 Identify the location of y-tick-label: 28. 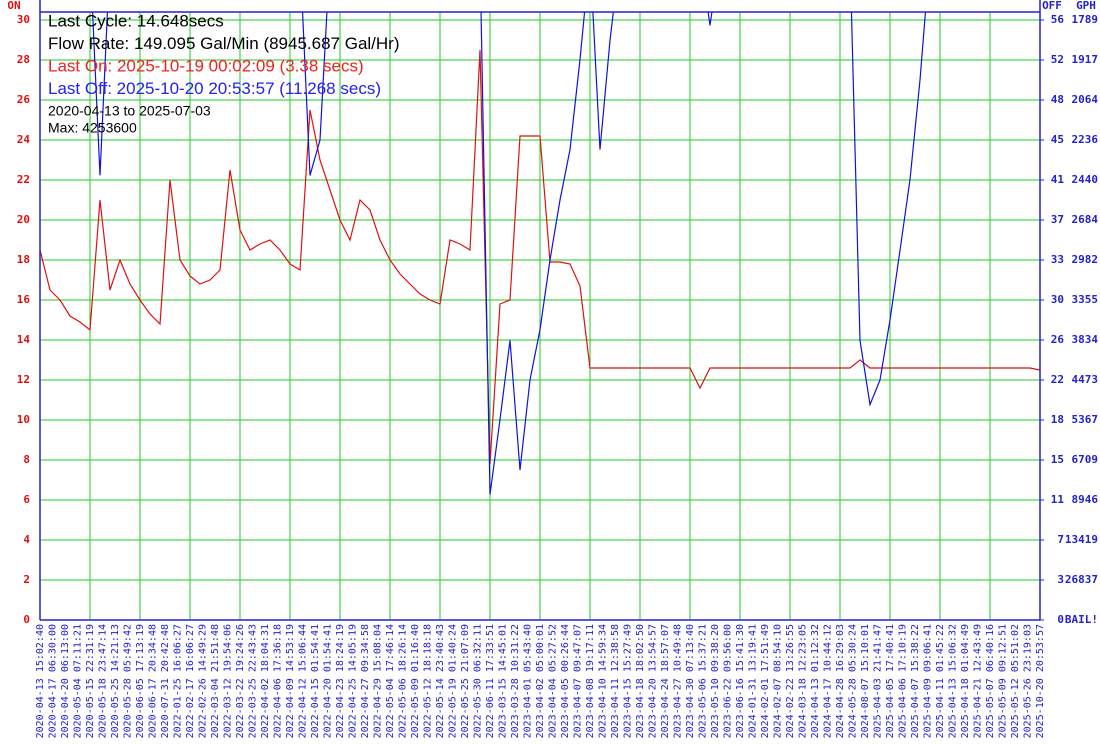
(23, 59).